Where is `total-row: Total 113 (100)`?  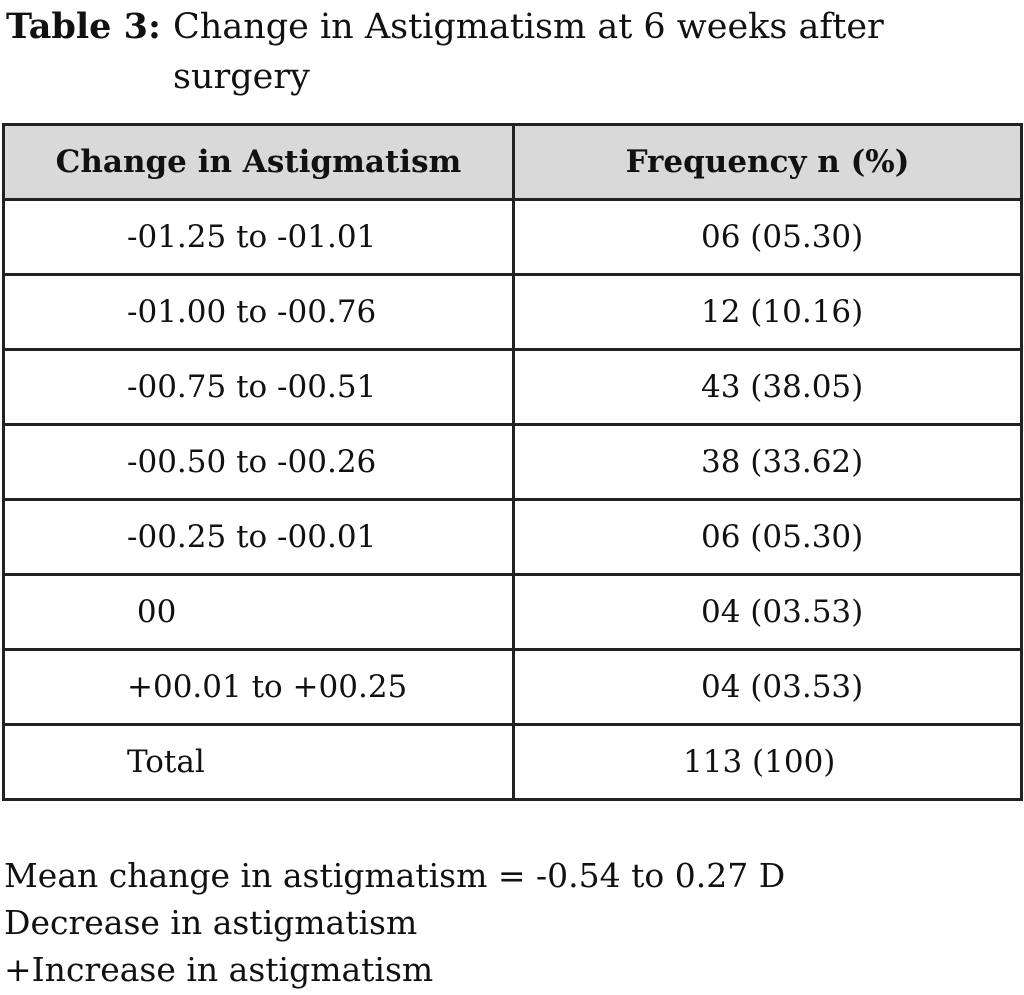 total-row: Total 113 (100) is located at coordinates (512, 762).